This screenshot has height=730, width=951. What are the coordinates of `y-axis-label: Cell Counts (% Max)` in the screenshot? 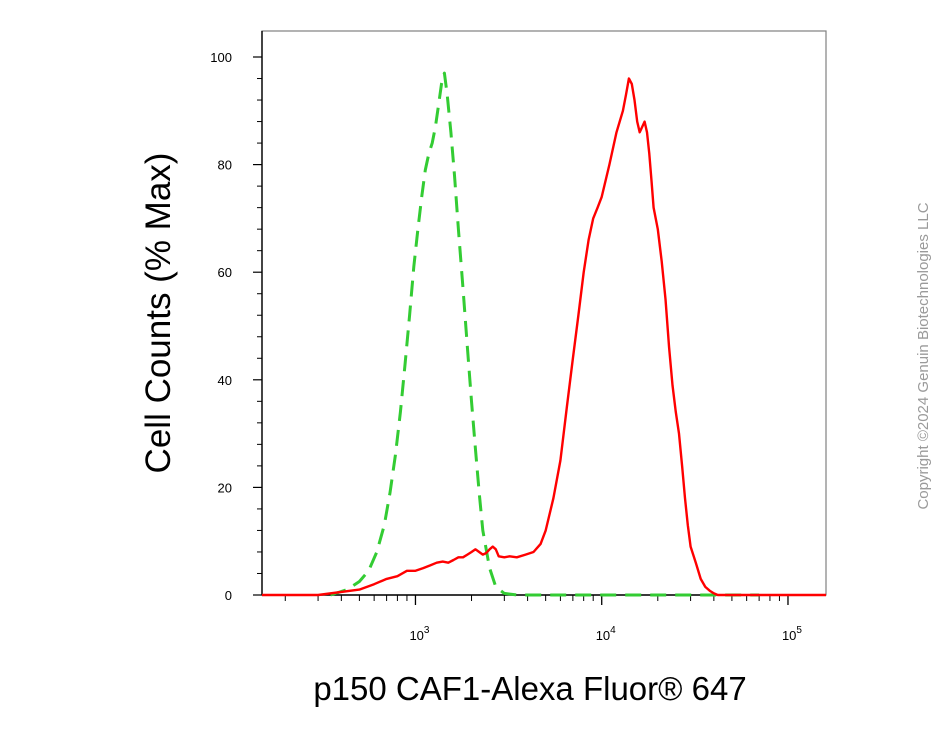 It's located at (158, 313).